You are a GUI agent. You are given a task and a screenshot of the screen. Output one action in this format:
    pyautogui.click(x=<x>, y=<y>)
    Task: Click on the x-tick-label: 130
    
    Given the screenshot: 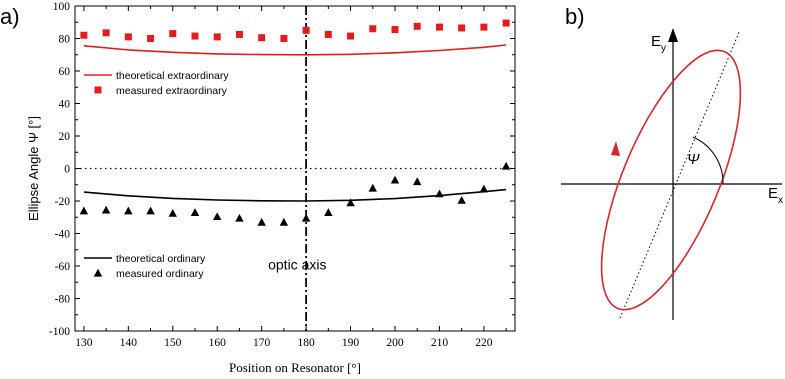 What is the action you would take?
    pyautogui.click(x=84, y=343)
    